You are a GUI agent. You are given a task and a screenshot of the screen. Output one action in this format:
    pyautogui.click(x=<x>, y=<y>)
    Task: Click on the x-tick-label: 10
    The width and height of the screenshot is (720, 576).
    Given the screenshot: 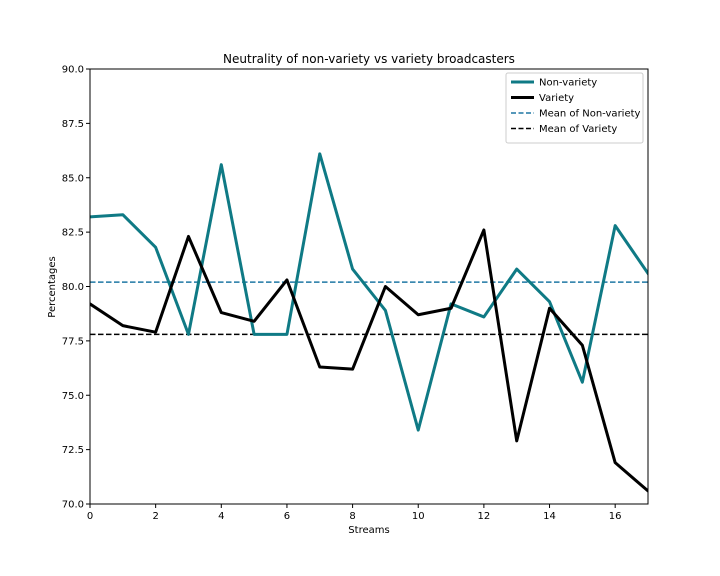 What is the action you would take?
    pyautogui.click(x=418, y=516)
    